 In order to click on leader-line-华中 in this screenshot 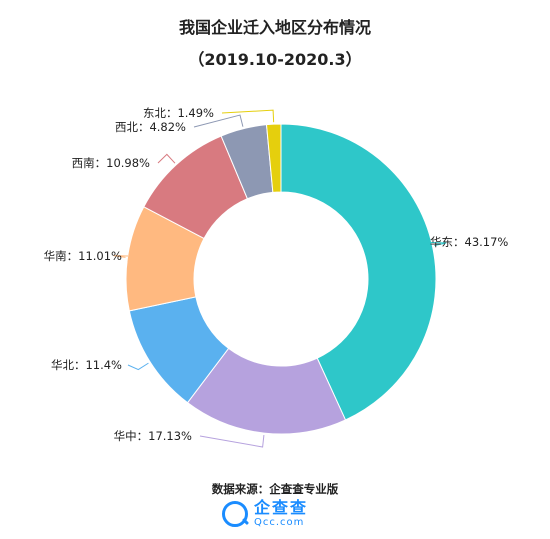, I will do `click(232, 441)`.